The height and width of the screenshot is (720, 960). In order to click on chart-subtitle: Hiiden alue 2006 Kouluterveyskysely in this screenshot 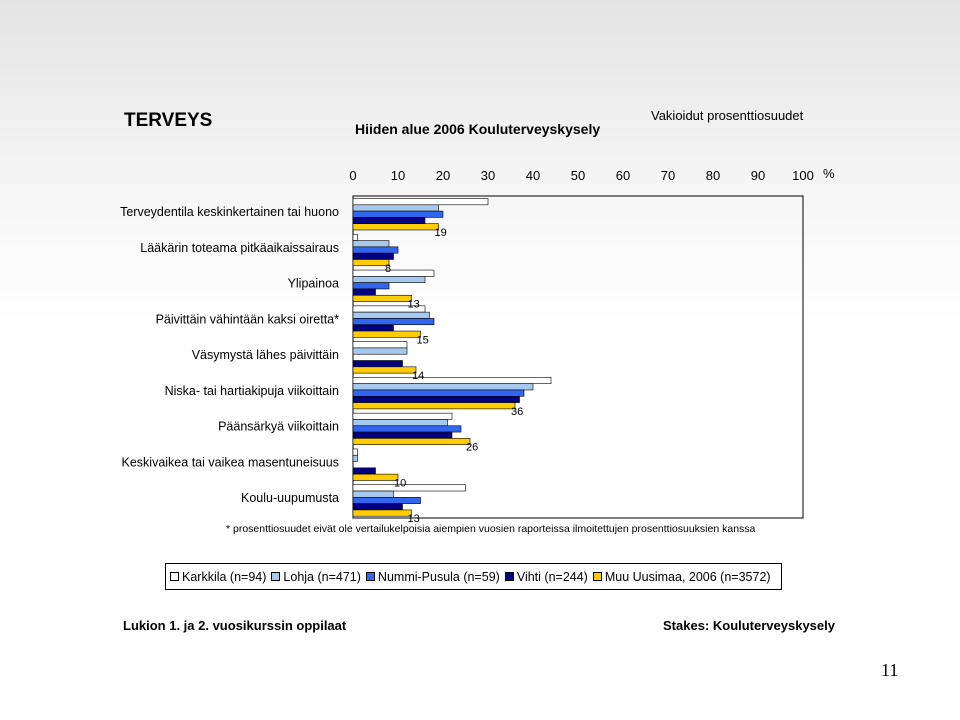, I will do `click(478, 129)`.